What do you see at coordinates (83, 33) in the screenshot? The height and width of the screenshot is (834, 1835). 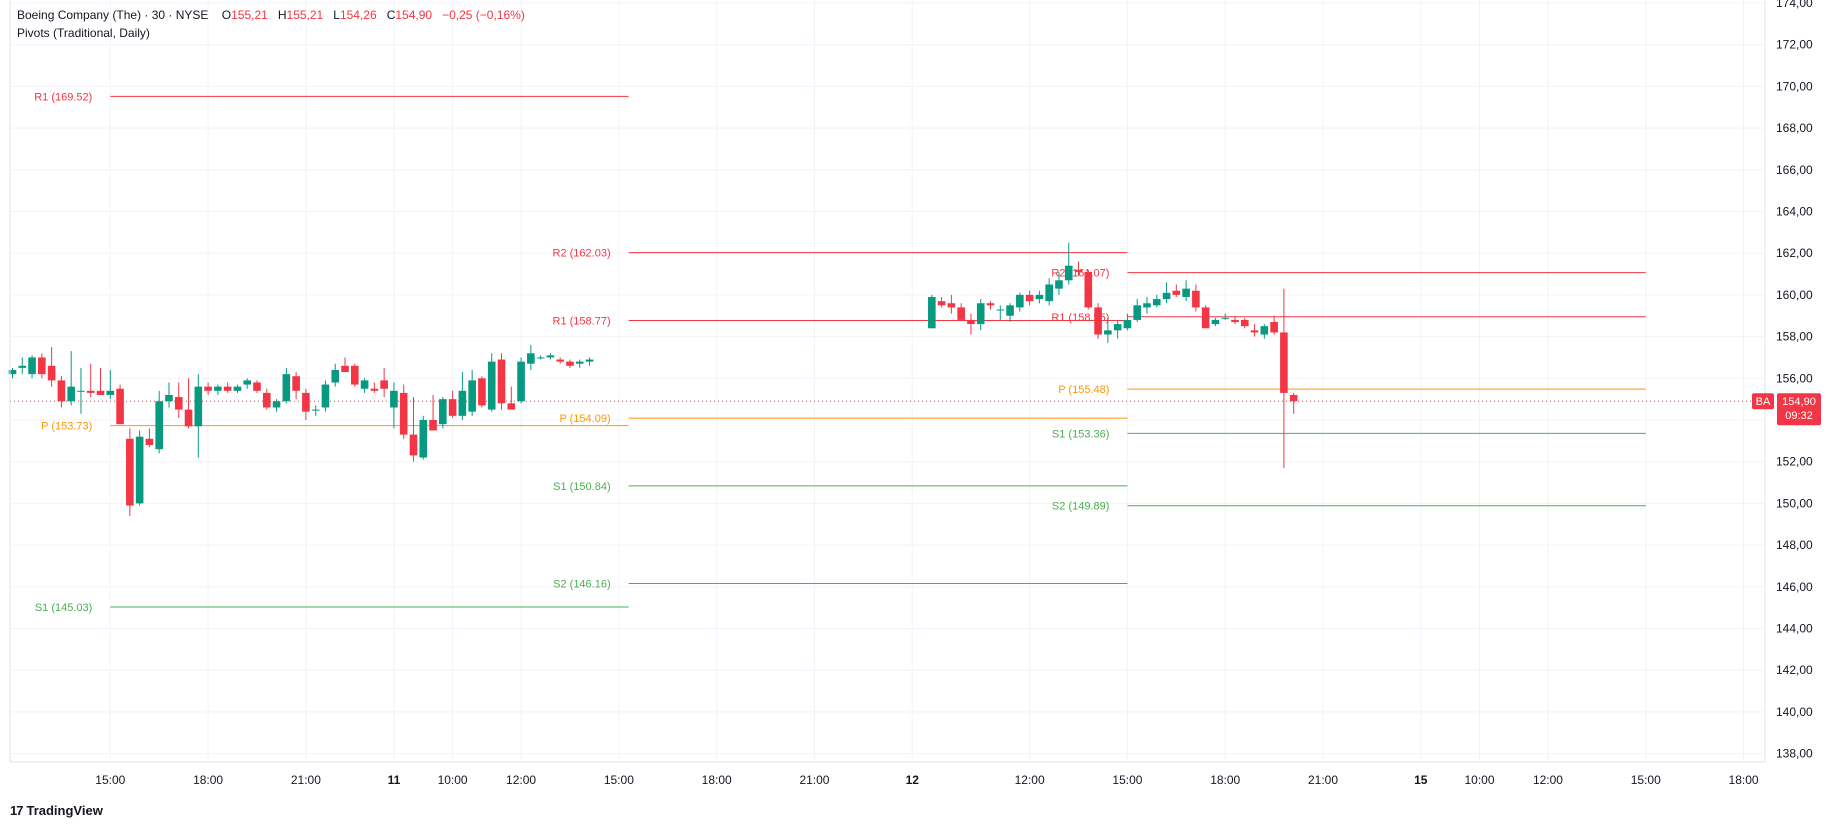 I see `indicator-title: Pivots (Traditional, Daily)` at bounding box center [83, 33].